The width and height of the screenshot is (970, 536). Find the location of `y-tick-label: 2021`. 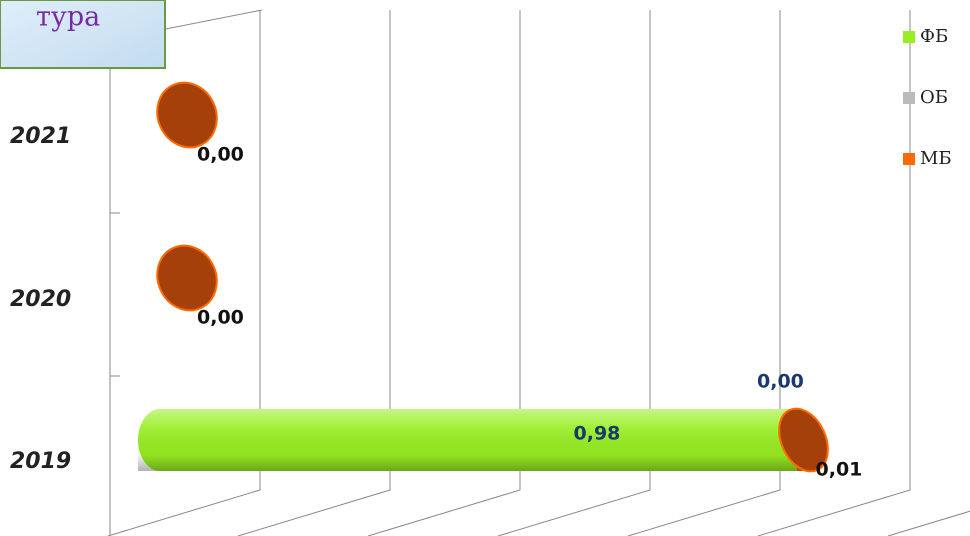

y-tick-label: 2021 is located at coordinates (40, 136).